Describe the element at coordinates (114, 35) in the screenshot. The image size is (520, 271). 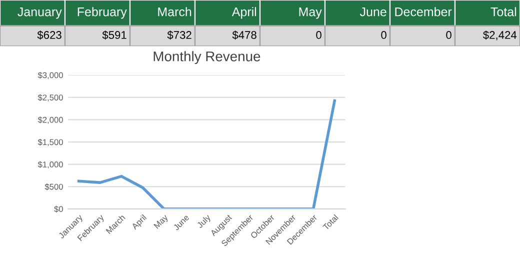
I see `text: $591` at that location.